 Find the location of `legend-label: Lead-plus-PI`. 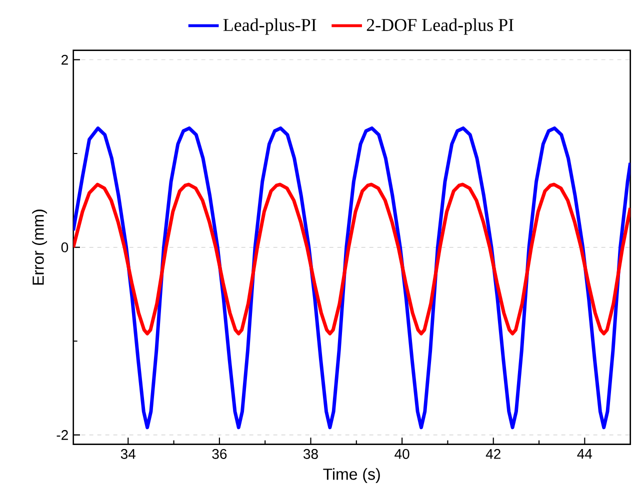

legend-label: Lead-plus-PI is located at coordinates (269, 26).